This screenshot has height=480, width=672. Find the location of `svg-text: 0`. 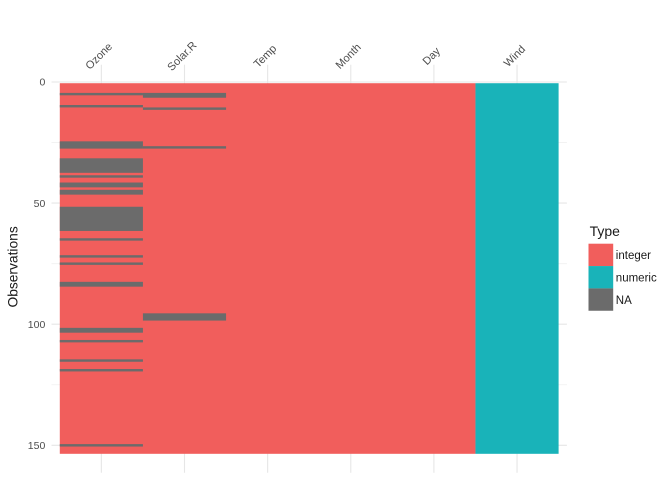

svg-text: 0 is located at coordinates (42, 83).